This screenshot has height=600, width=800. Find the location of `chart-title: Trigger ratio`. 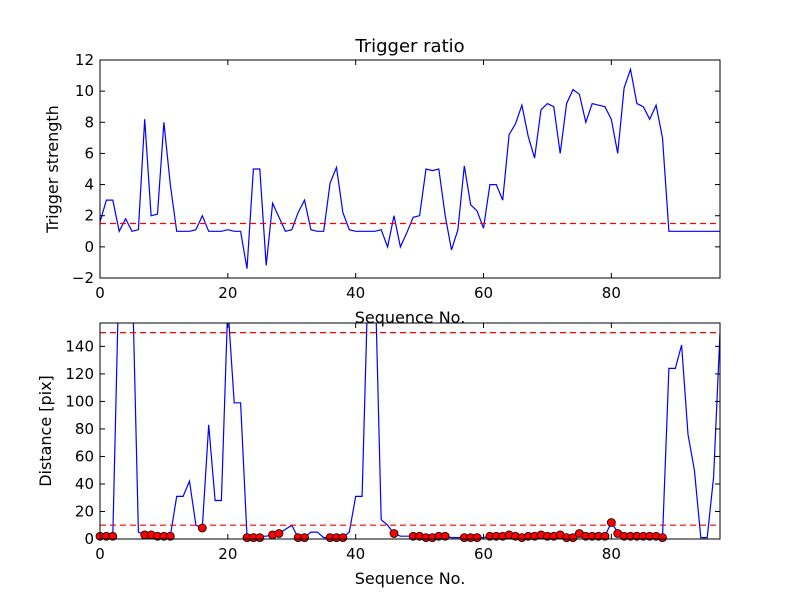

chart-title: Trigger ratio is located at coordinates (409, 46).